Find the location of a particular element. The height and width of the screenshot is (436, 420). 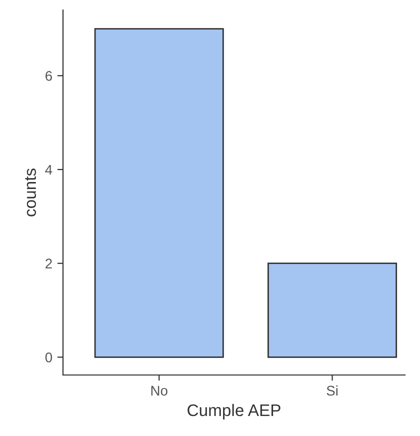

y-tick-label: 4 is located at coordinates (48, 169).